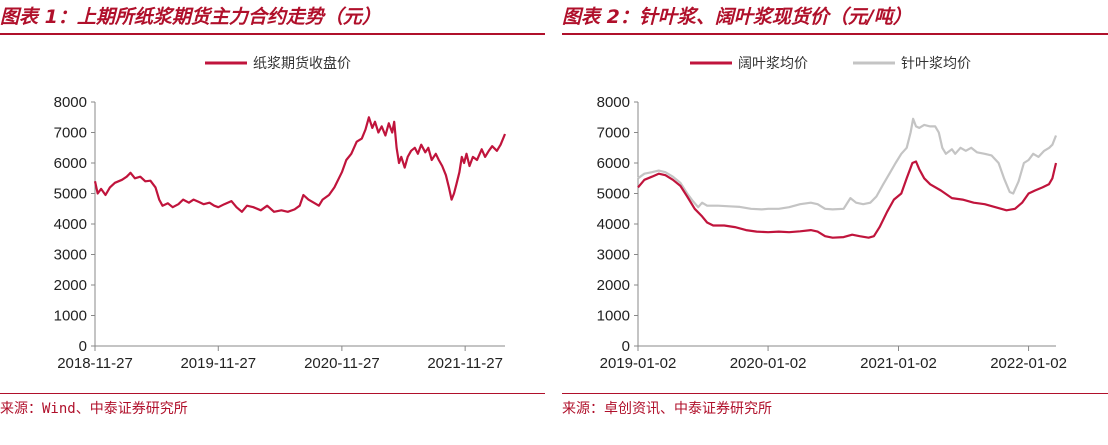  I want to click on x-tick-label: 2021-01-02, so click(898, 363).